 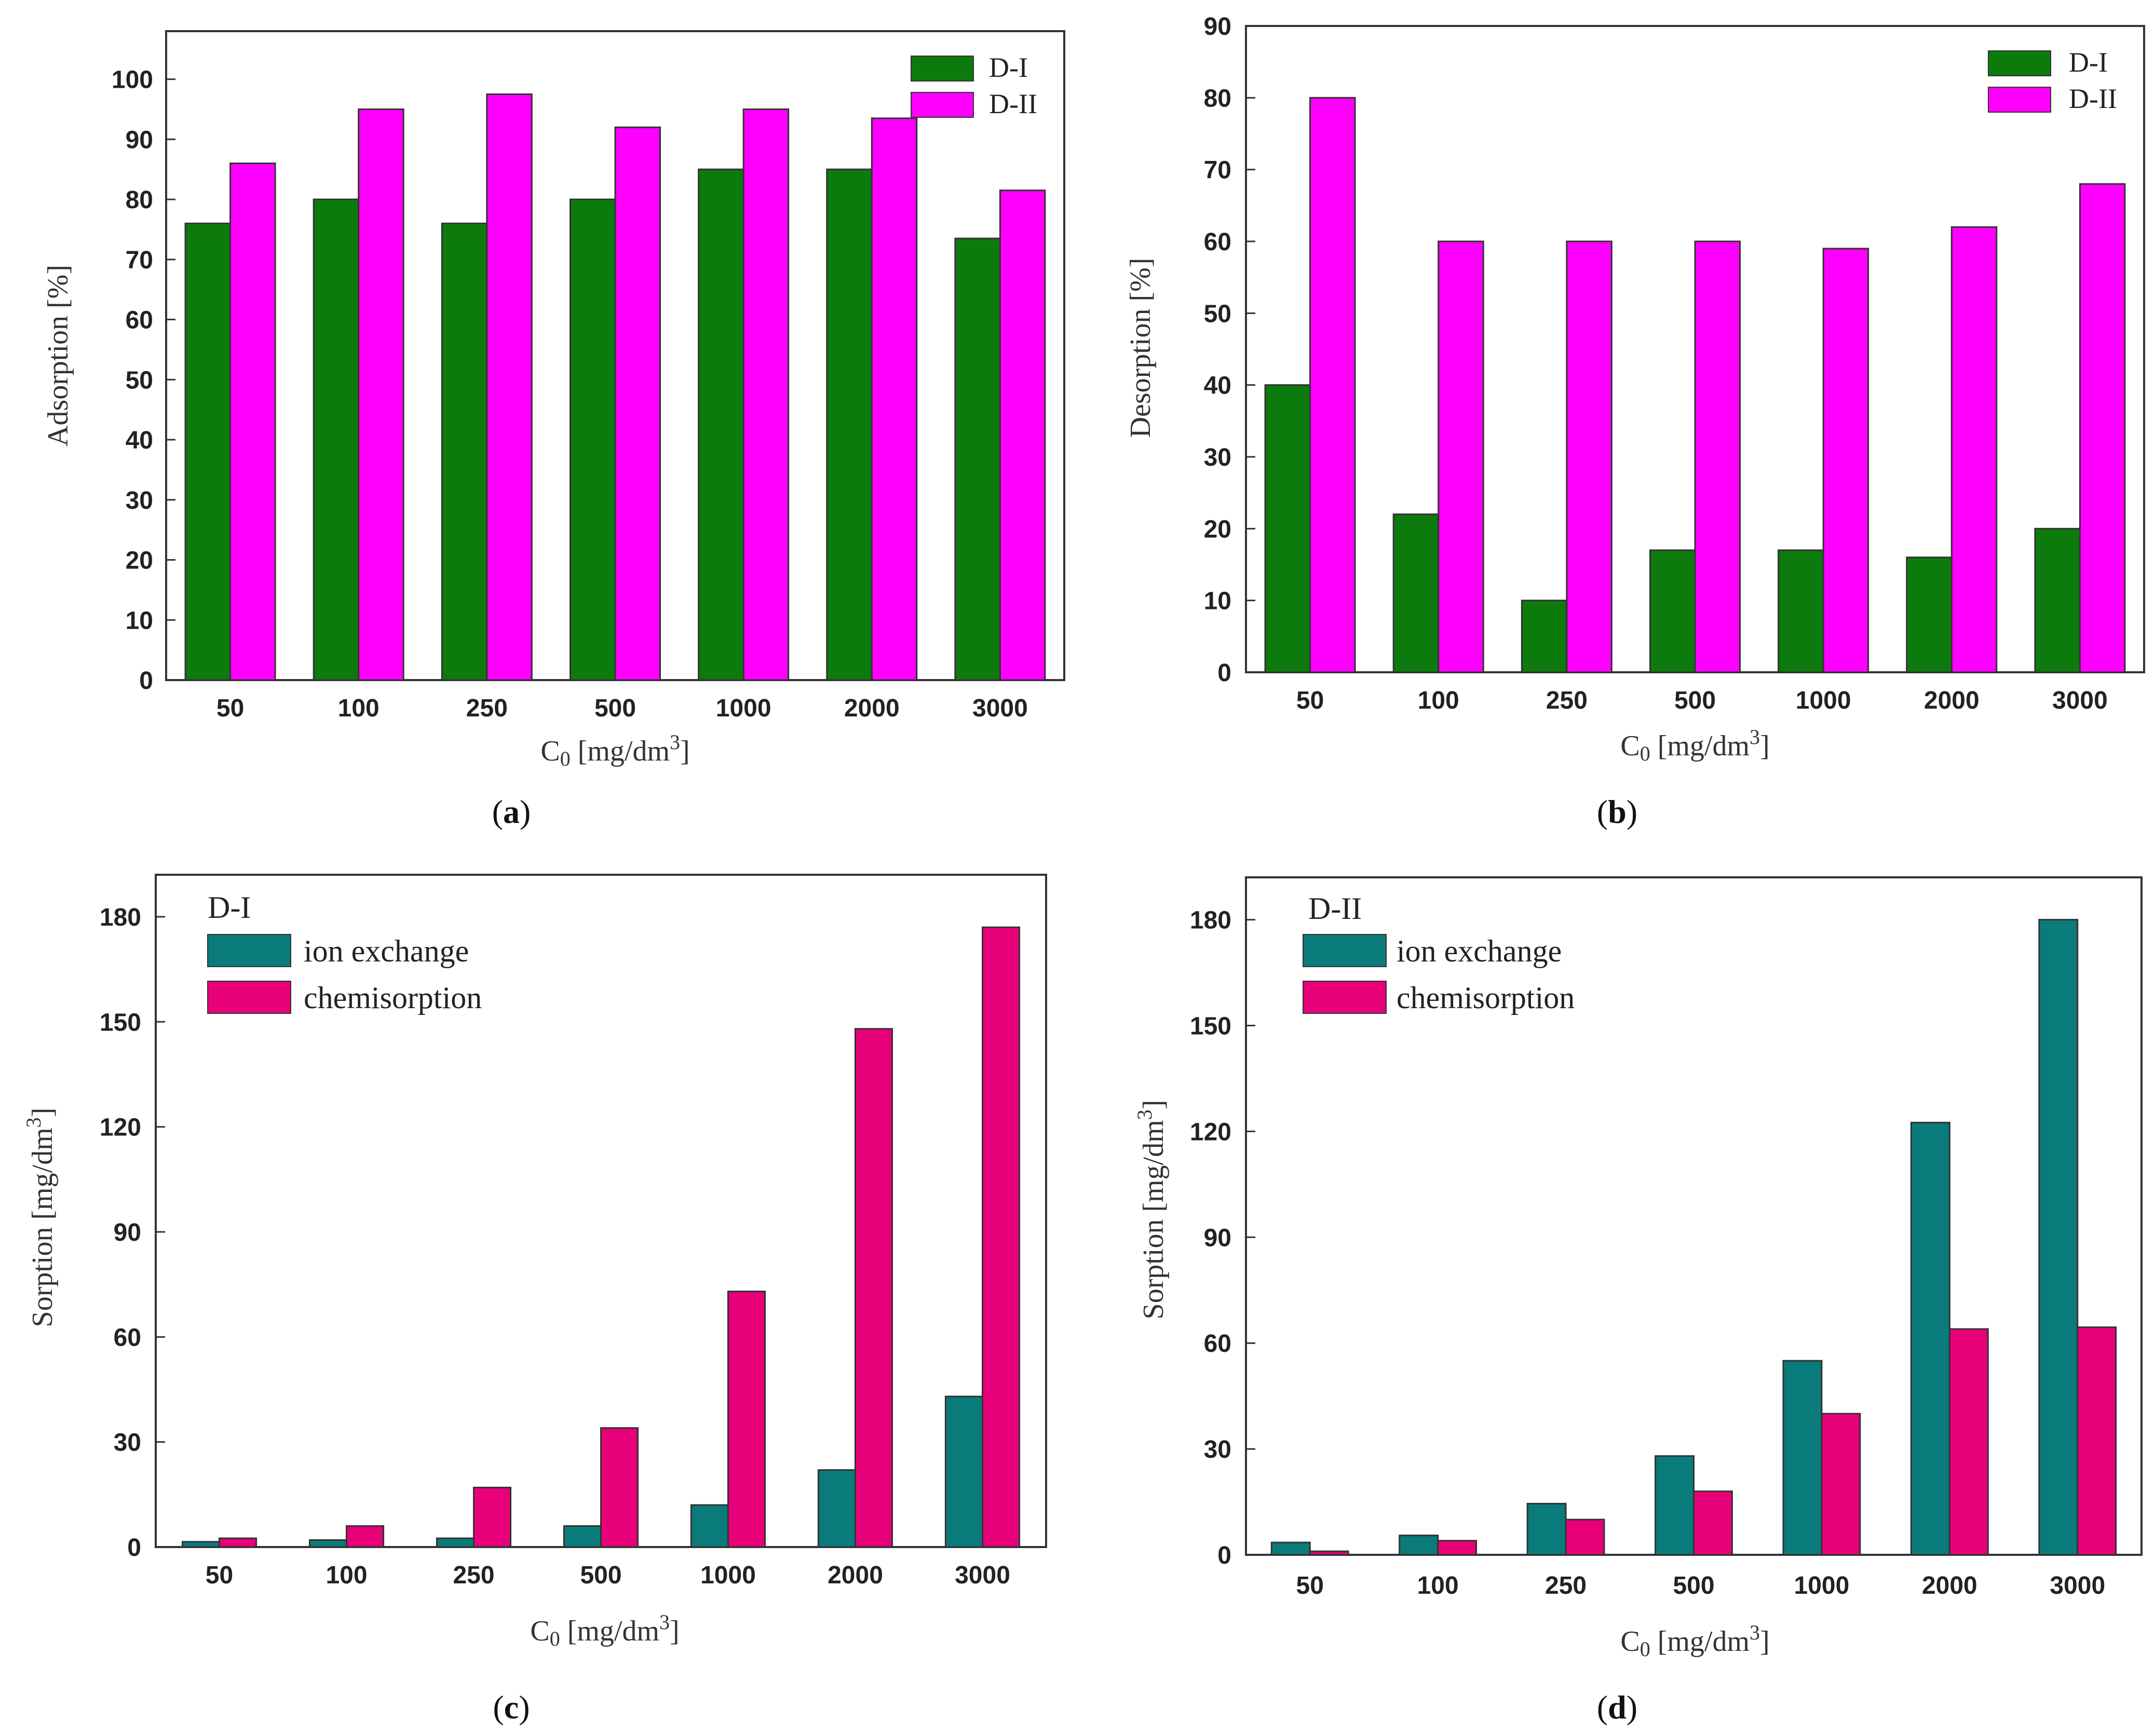 I want to click on panel-label: (b), so click(x=1617, y=811).